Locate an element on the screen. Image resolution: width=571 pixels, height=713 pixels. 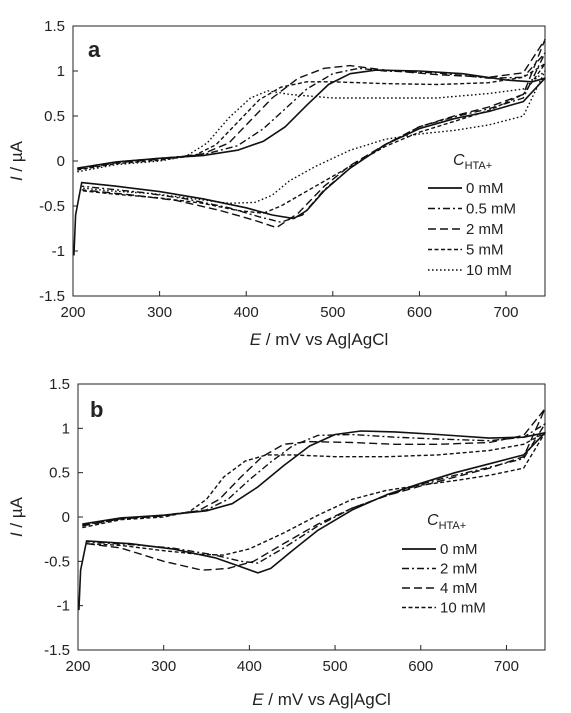
panel-b-y-axis-title-symbol: I is located at coordinates (16, 534).